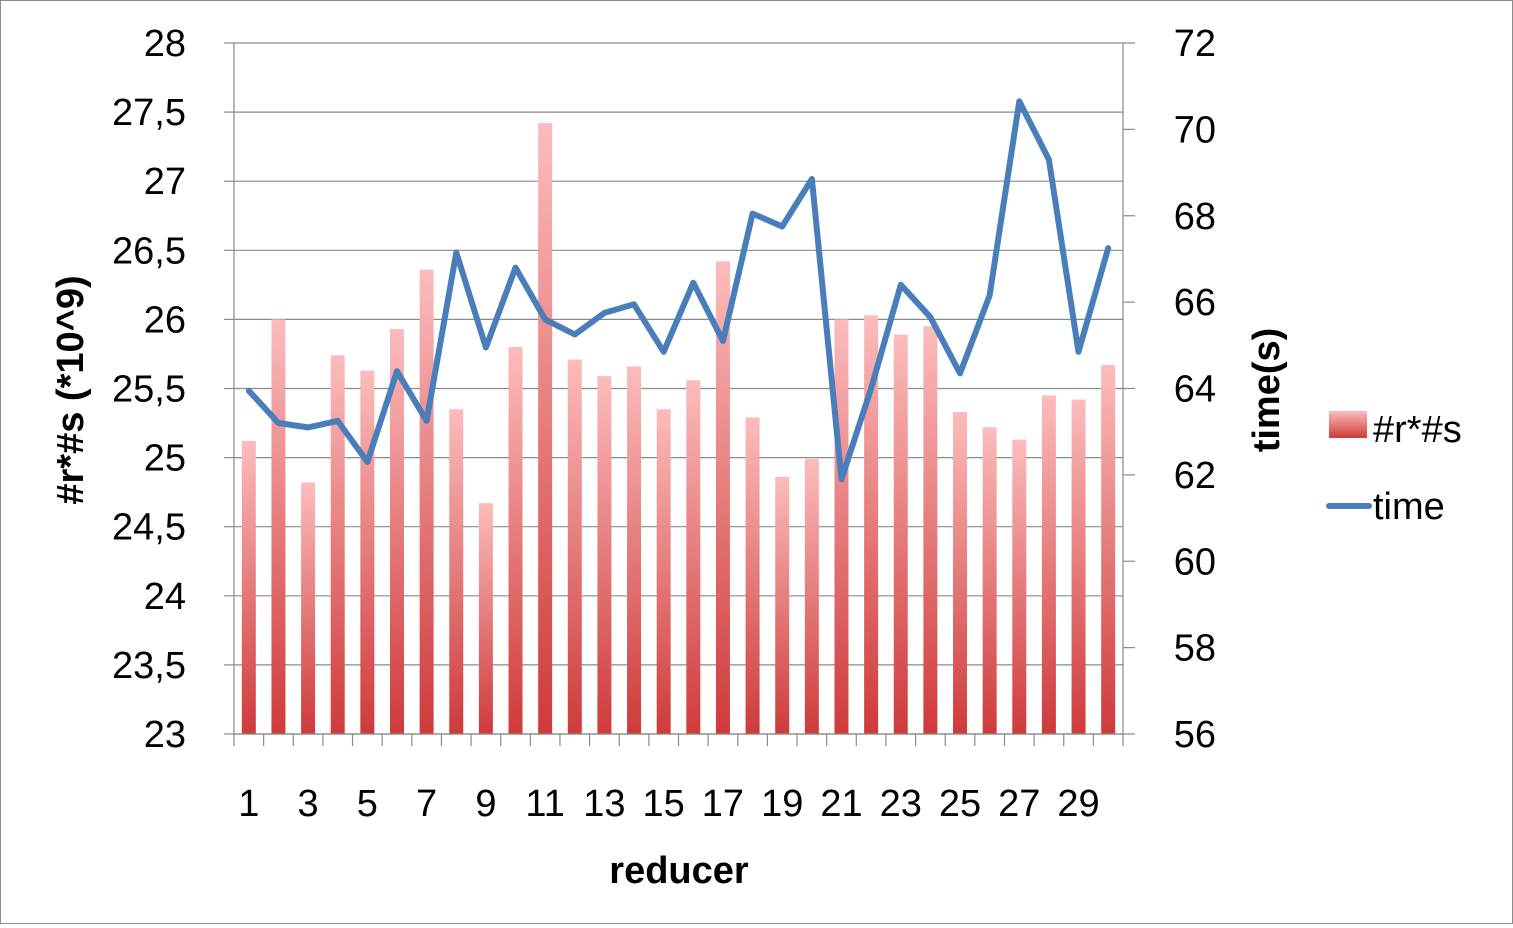 Image resolution: width=1513 pixels, height=928 pixels. Describe the element at coordinates (71, 389) in the screenshot. I see `y-axis-title: #r*#s (*10^9)` at that location.